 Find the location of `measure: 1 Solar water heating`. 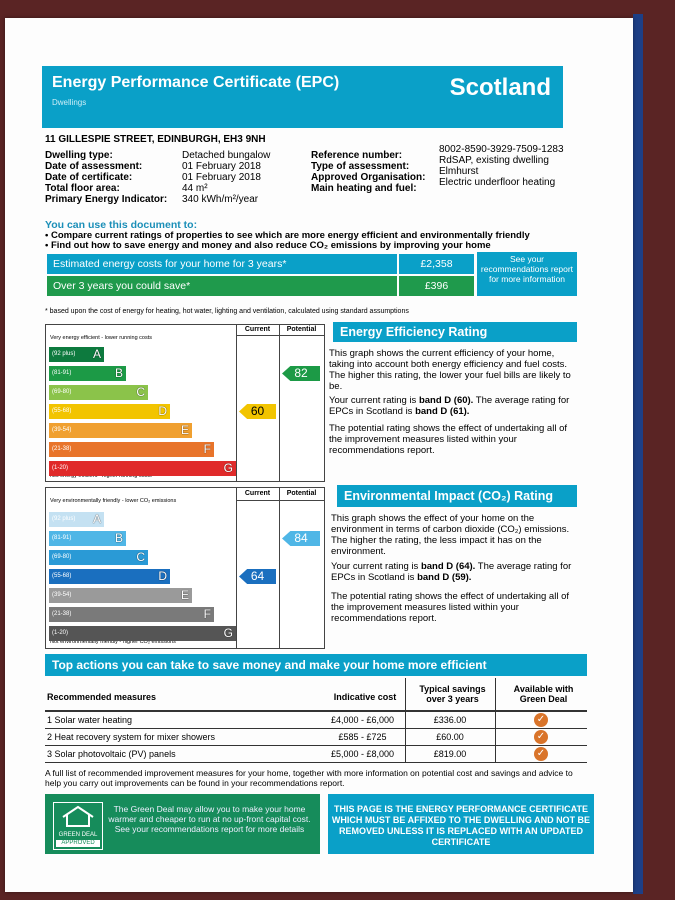

measure: 1 Solar water heating is located at coordinates (90, 720).